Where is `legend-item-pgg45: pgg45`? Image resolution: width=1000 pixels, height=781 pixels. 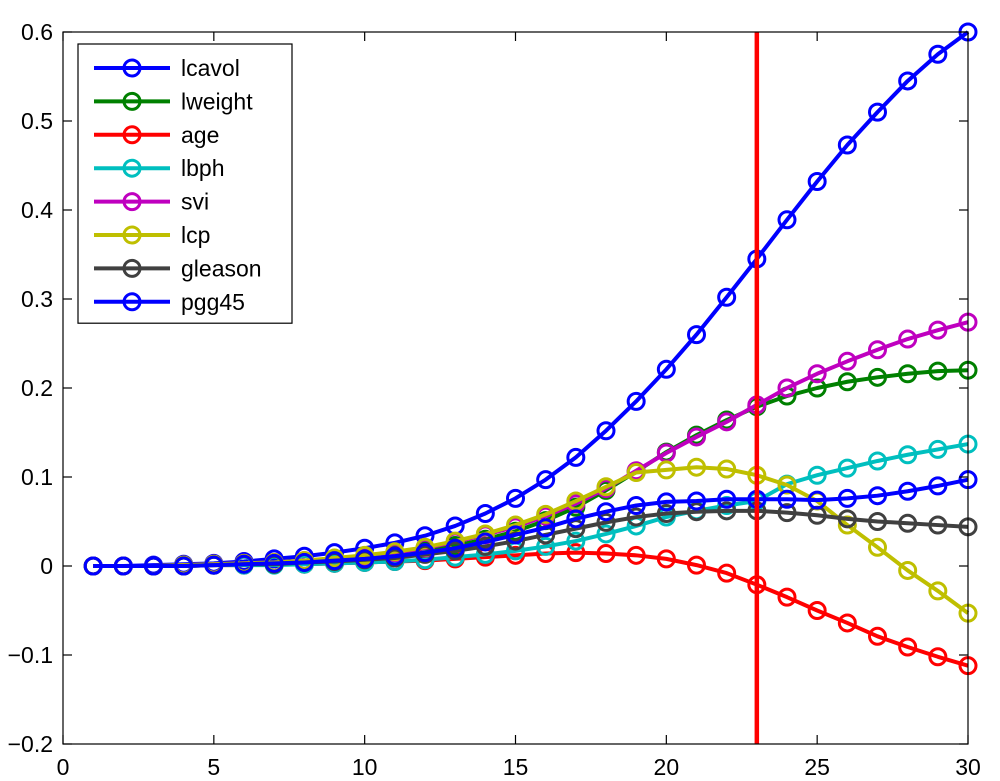
legend-item-pgg45: pgg45 is located at coordinates (169, 302).